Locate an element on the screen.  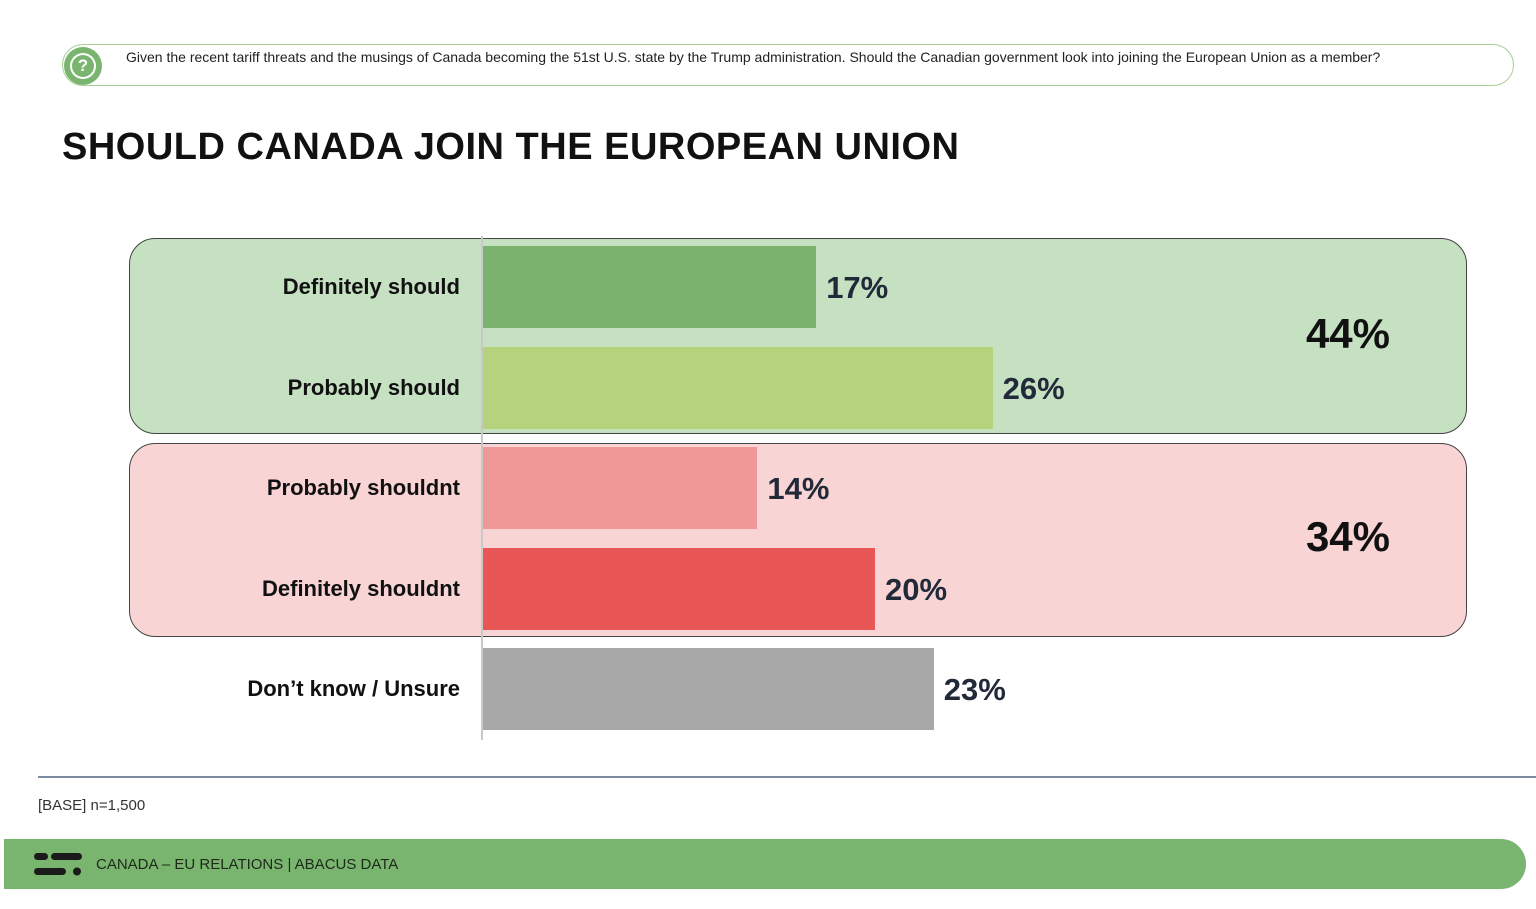
row-label: Probably shouldnt is located at coordinates (363, 487).